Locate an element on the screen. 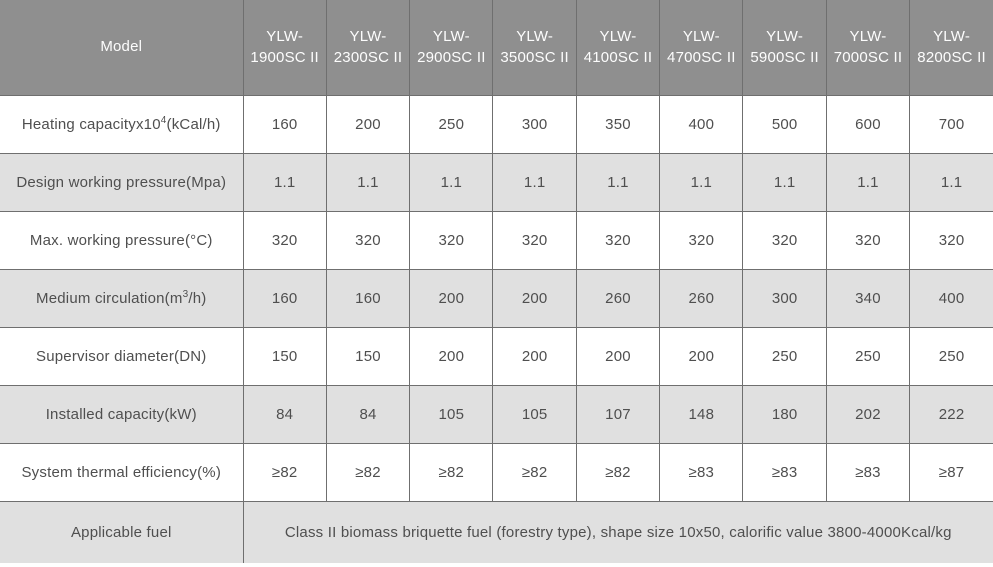 This screenshot has height=567, width=993. row-label-text: Supervisor diameter(DN) is located at coordinates (121, 356).